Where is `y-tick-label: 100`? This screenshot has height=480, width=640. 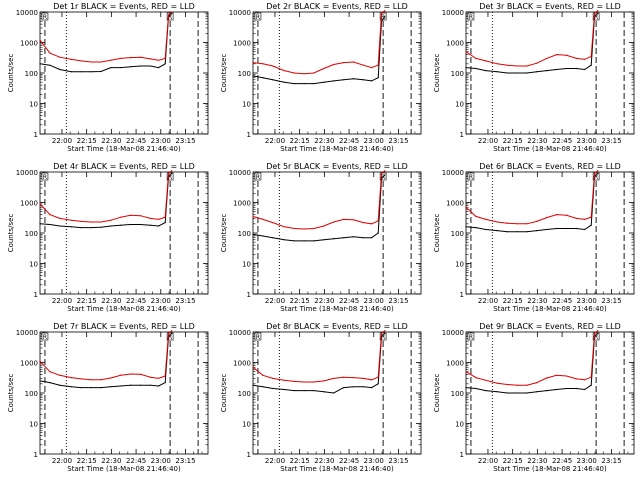 y-tick-label: 100 is located at coordinates (244, 394).